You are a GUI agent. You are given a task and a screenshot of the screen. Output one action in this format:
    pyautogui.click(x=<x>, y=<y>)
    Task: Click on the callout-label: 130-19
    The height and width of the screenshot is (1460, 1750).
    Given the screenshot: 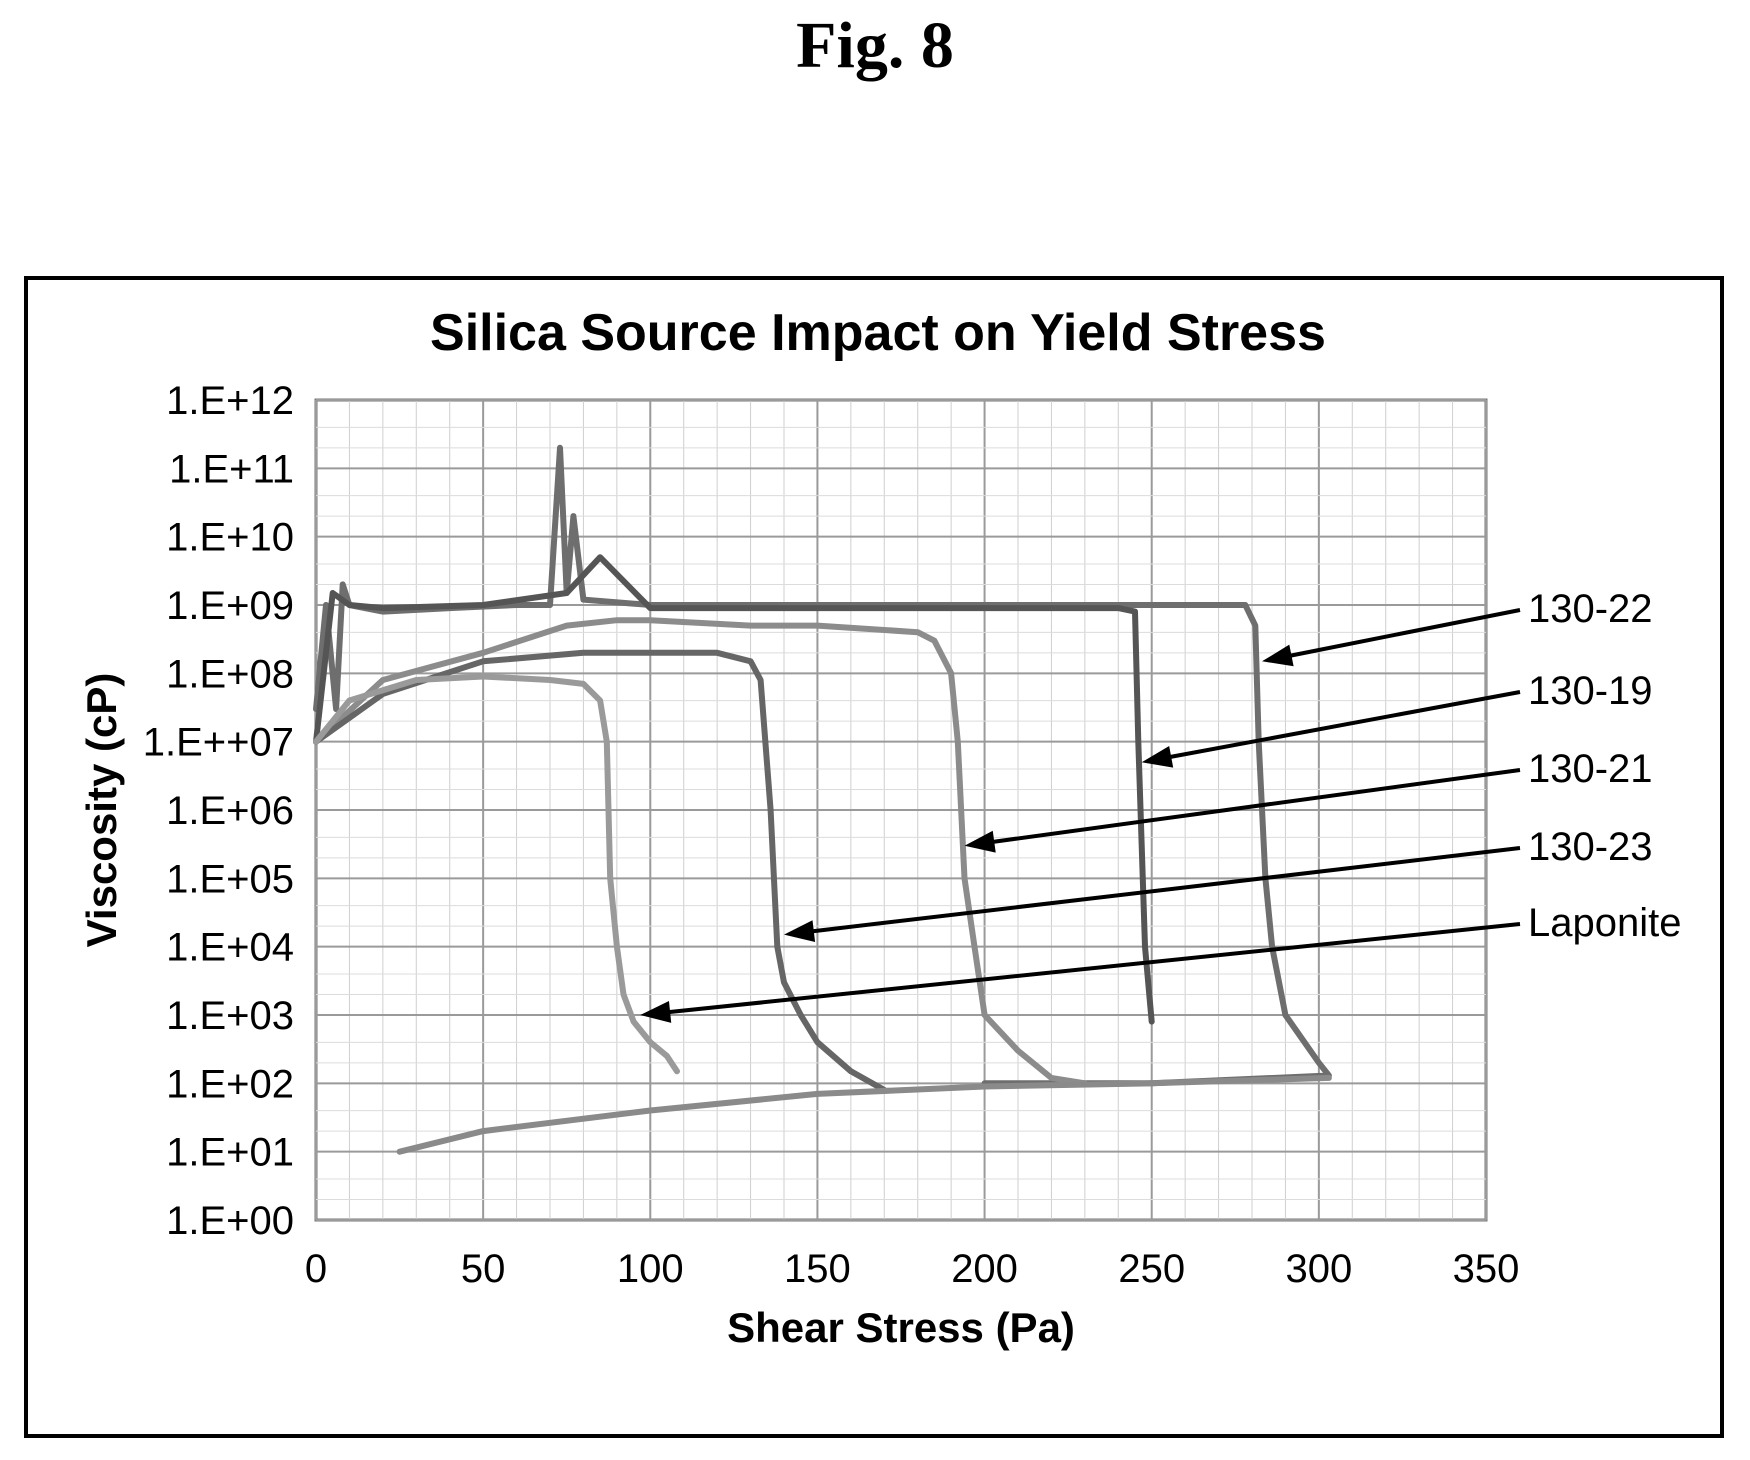 What is the action you would take?
    pyautogui.click(x=1590, y=691)
    